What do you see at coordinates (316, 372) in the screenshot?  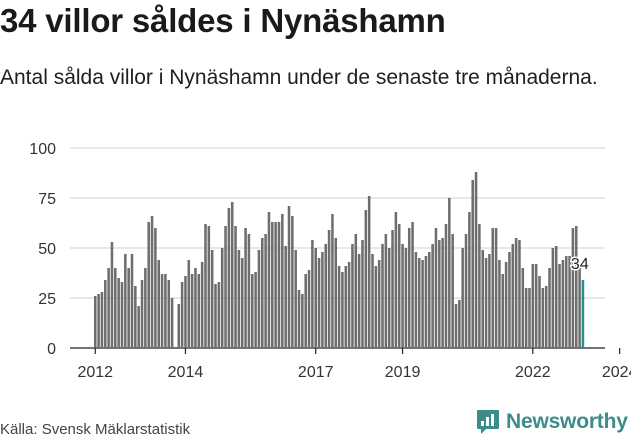 I see `x-tick-label: 2017` at bounding box center [316, 372].